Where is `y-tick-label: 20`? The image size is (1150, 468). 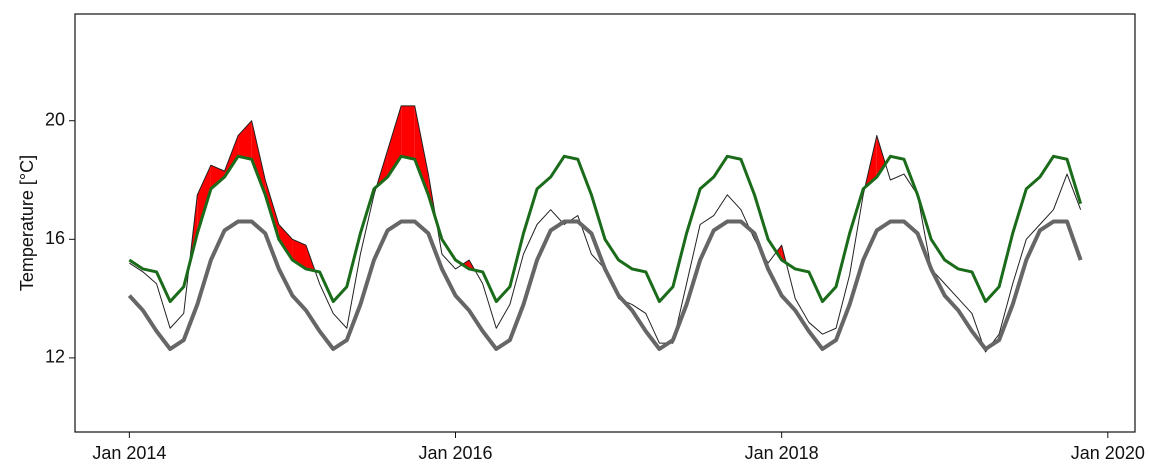 y-tick-label: 20 is located at coordinates (55, 119).